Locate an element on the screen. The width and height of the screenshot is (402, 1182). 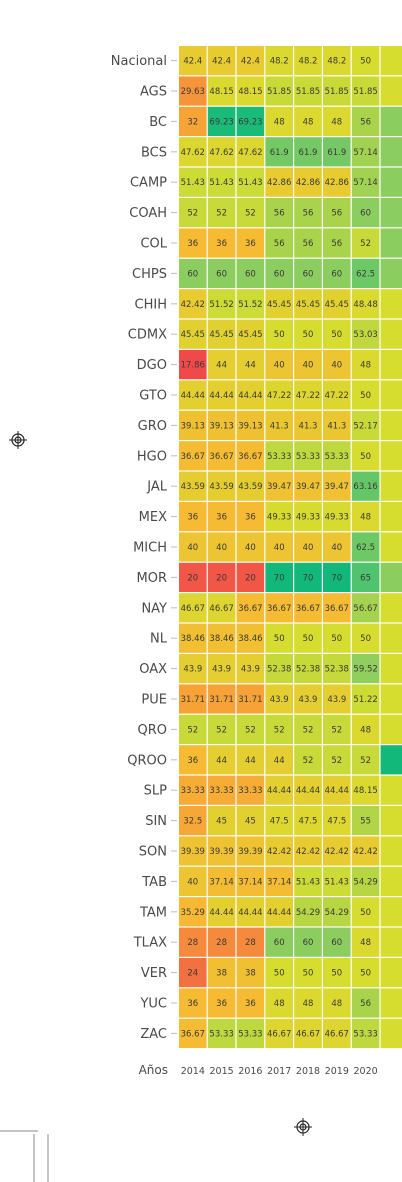
row-label: TLAX is located at coordinates (150, 943).